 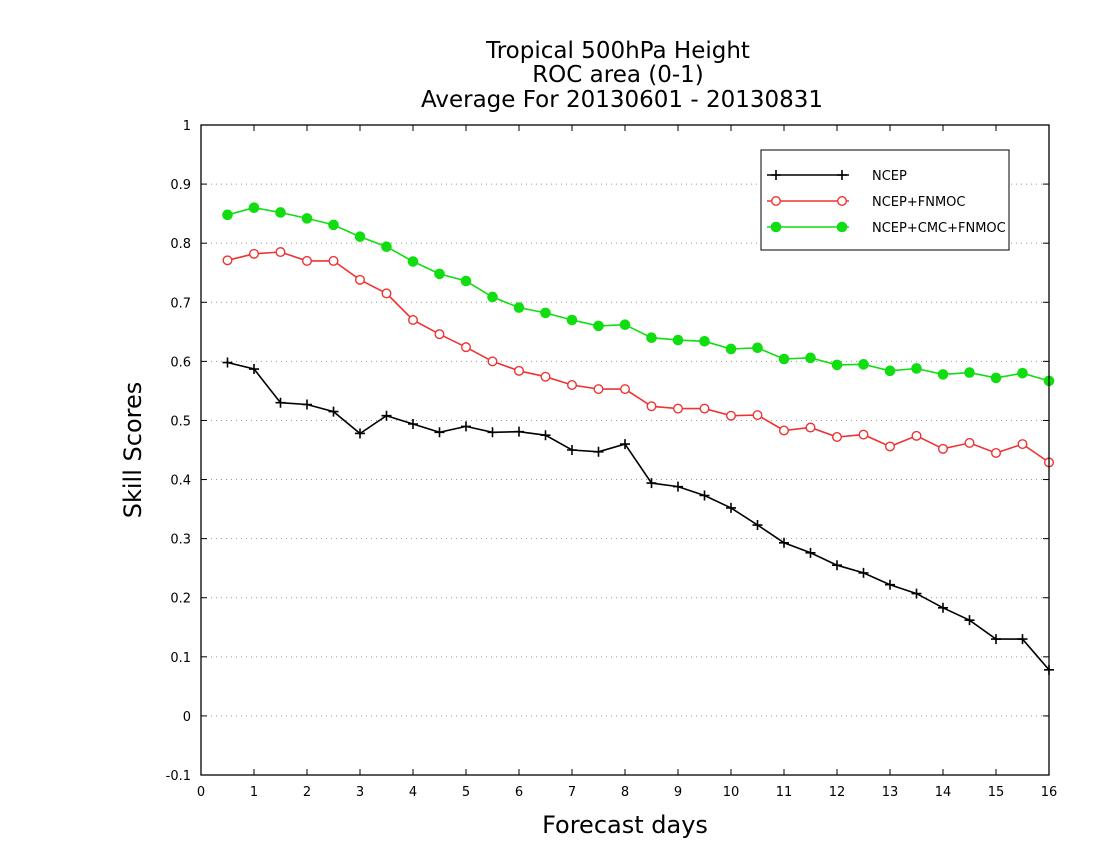 I want to click on chart-title-line-1: Tropical 500hPa Height, so click(x=617, y=51).